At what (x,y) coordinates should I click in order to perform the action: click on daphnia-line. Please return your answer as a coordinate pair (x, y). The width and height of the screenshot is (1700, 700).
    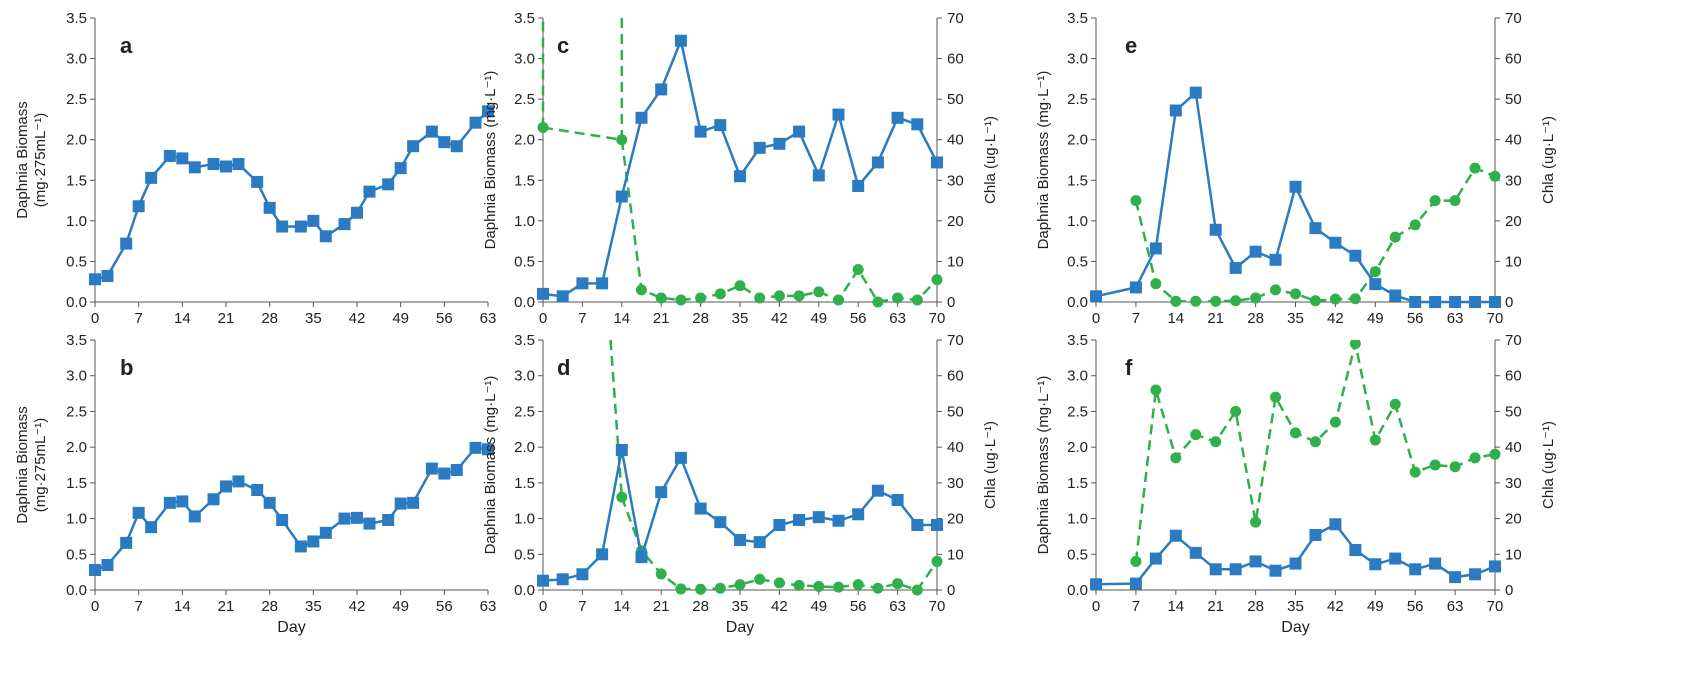
    Looking at the image, I should click on (291, 195).